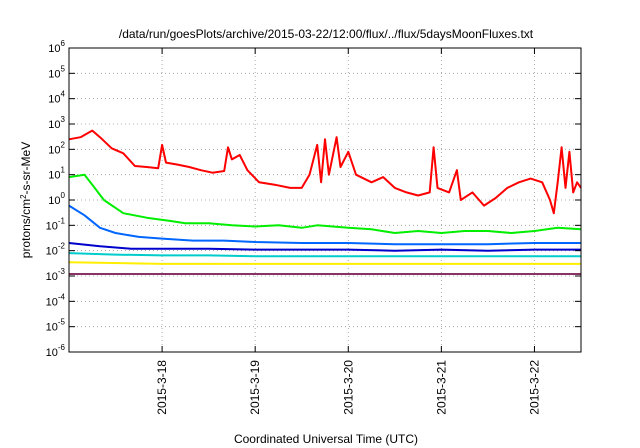 The height and width of the screenshot is (448, 640). I want to click on y-tick-label: 10¹, so click(56, 174).